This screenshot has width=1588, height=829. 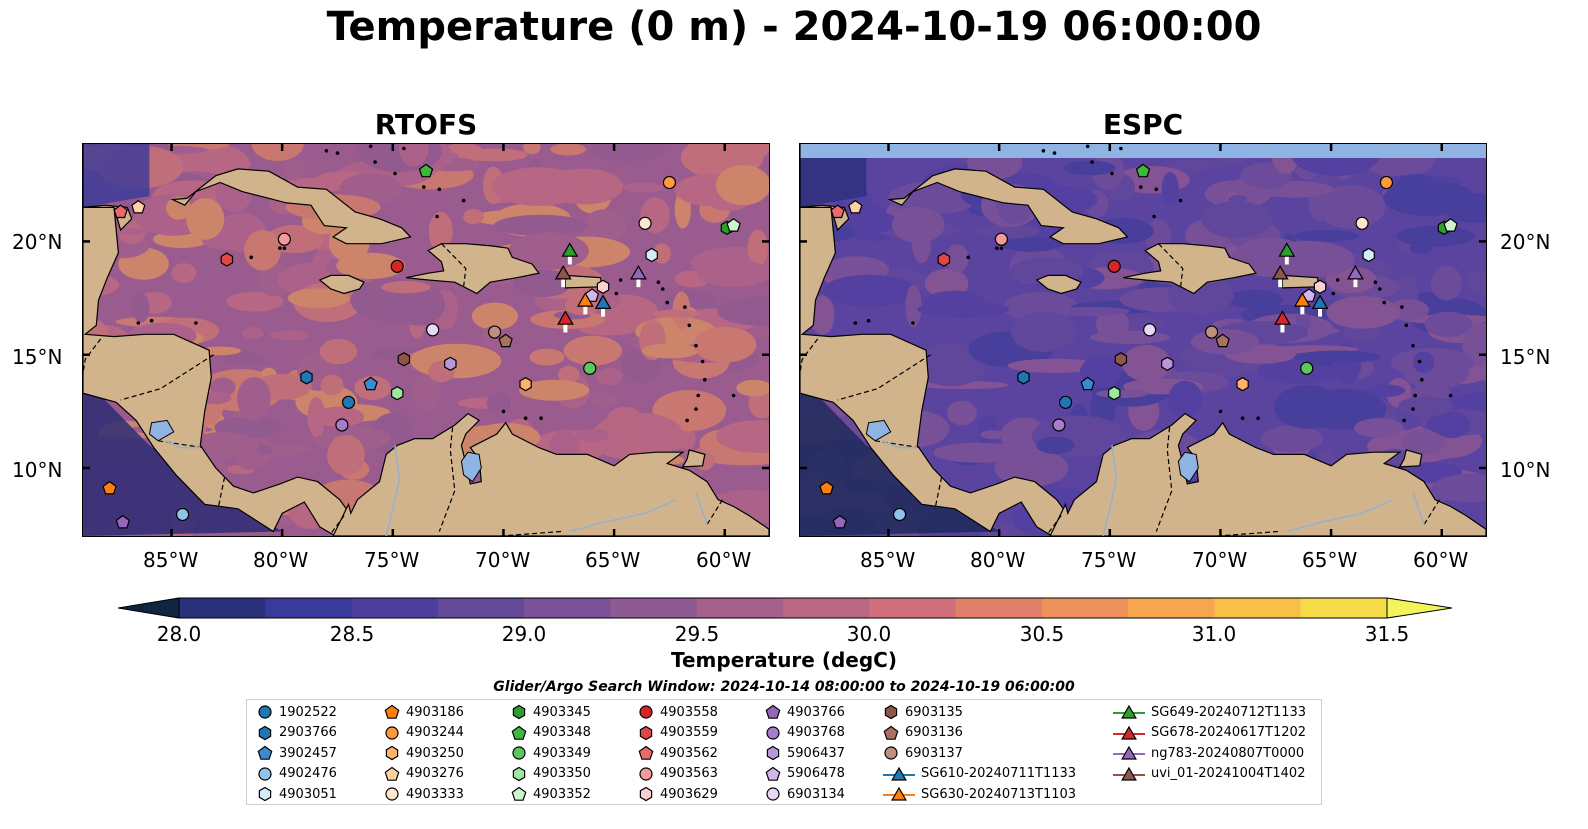 I want to click on lat-tick-label: 15°N, so click(x=1525, y=357).